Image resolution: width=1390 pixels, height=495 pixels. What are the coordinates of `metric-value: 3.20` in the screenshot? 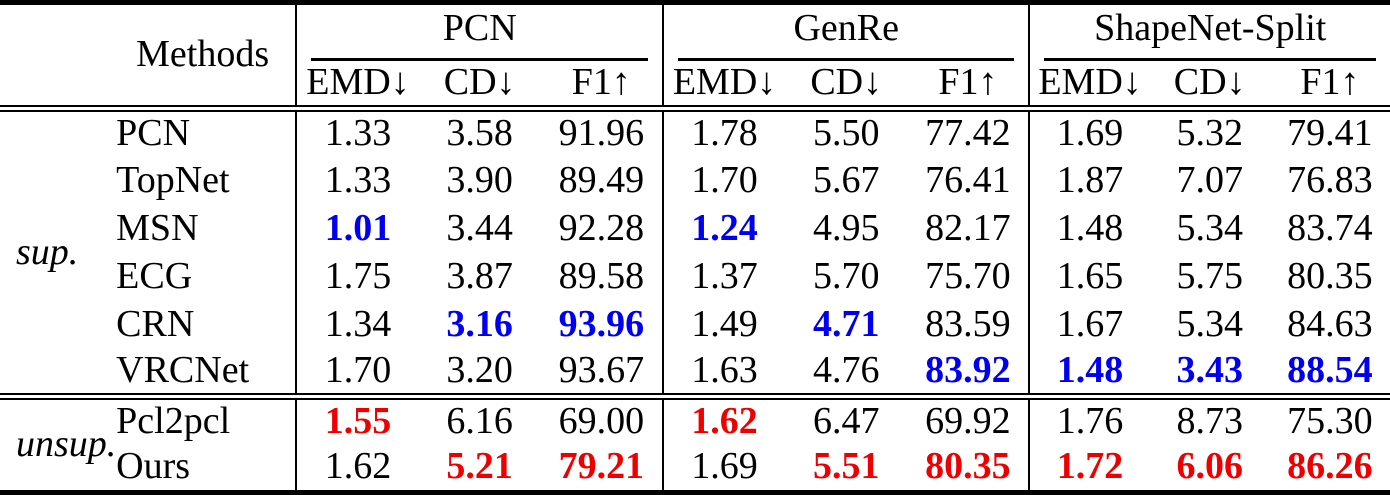 It's located at (479, 369).